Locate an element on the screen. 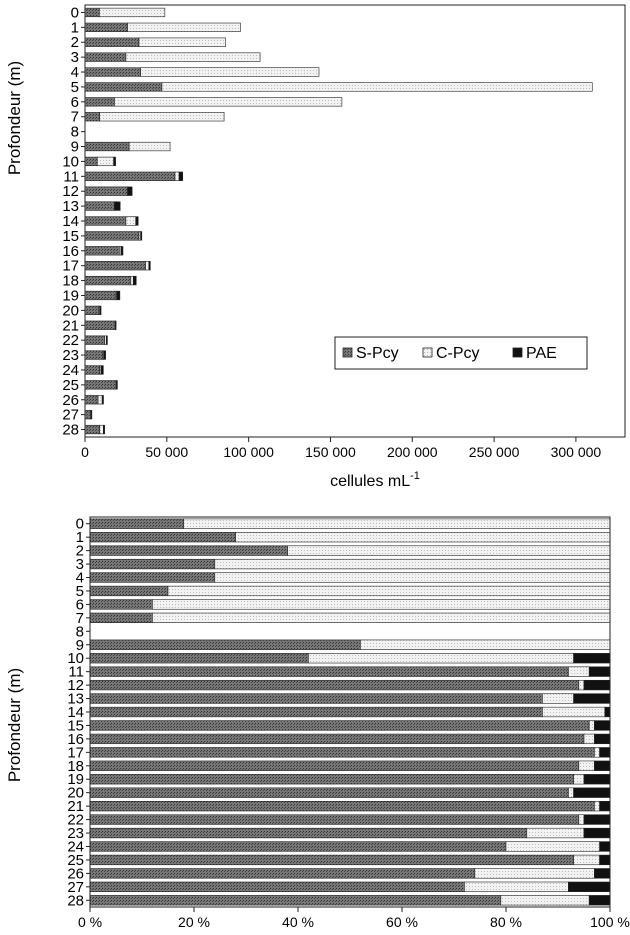 The height and width of the screenshot is (935, 630). x-tick-label: 150 000 is located at coordinates (330, 452).